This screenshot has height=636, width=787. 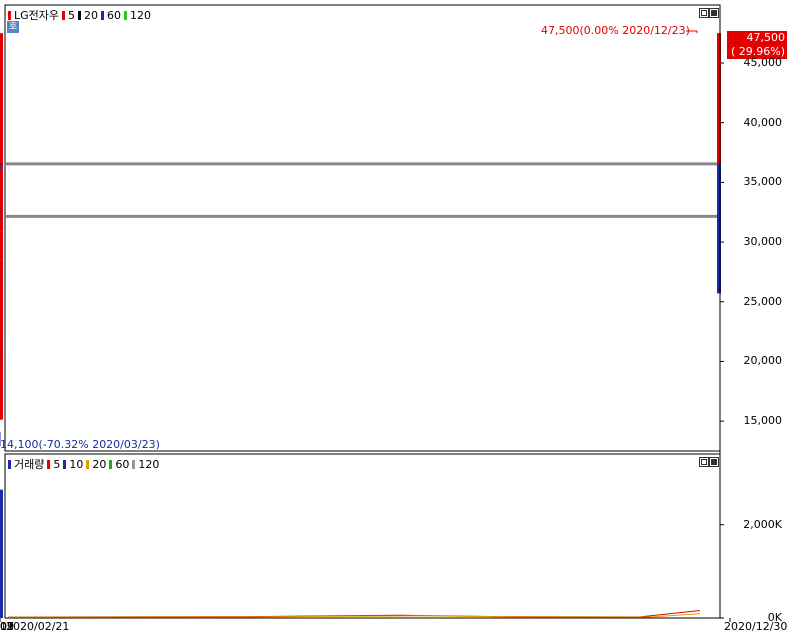 I want to click on x-tick-label: 05, so click(x=7, y=626).